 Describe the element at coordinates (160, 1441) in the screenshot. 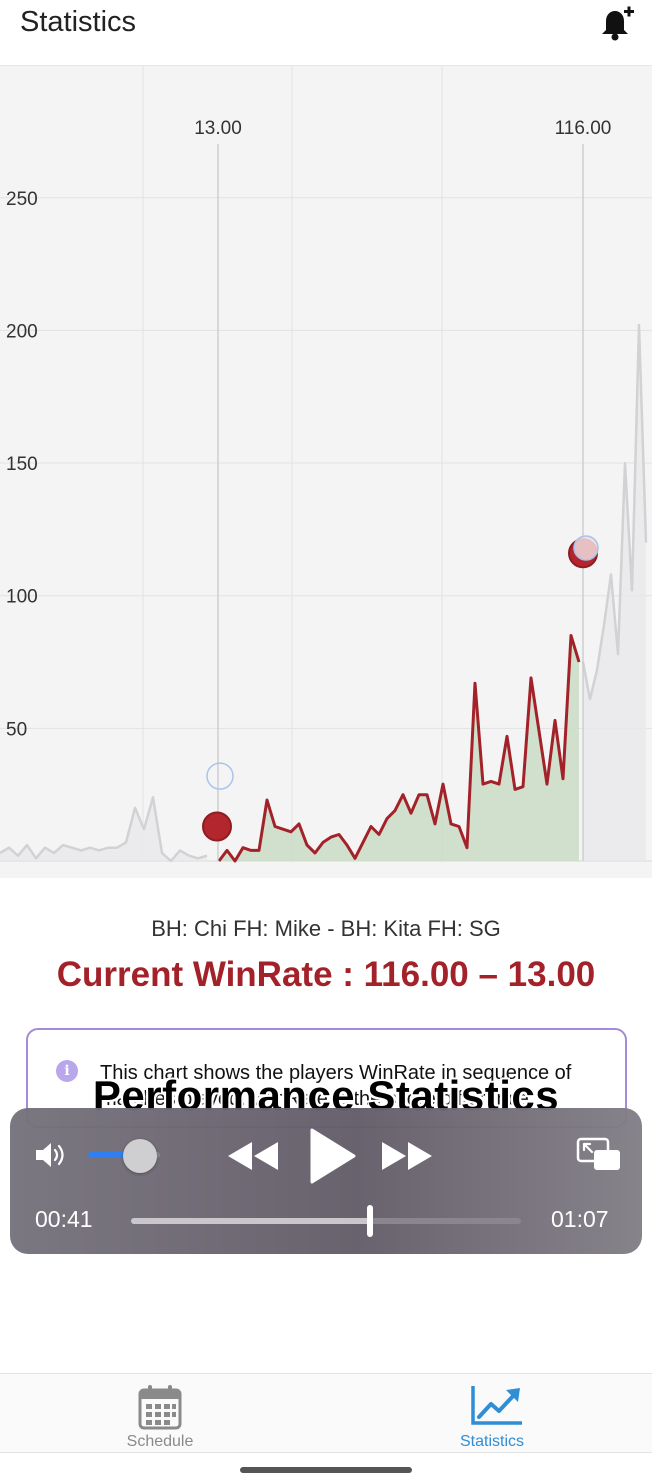

I see `tab-schedule-label: Schedule` at that location.